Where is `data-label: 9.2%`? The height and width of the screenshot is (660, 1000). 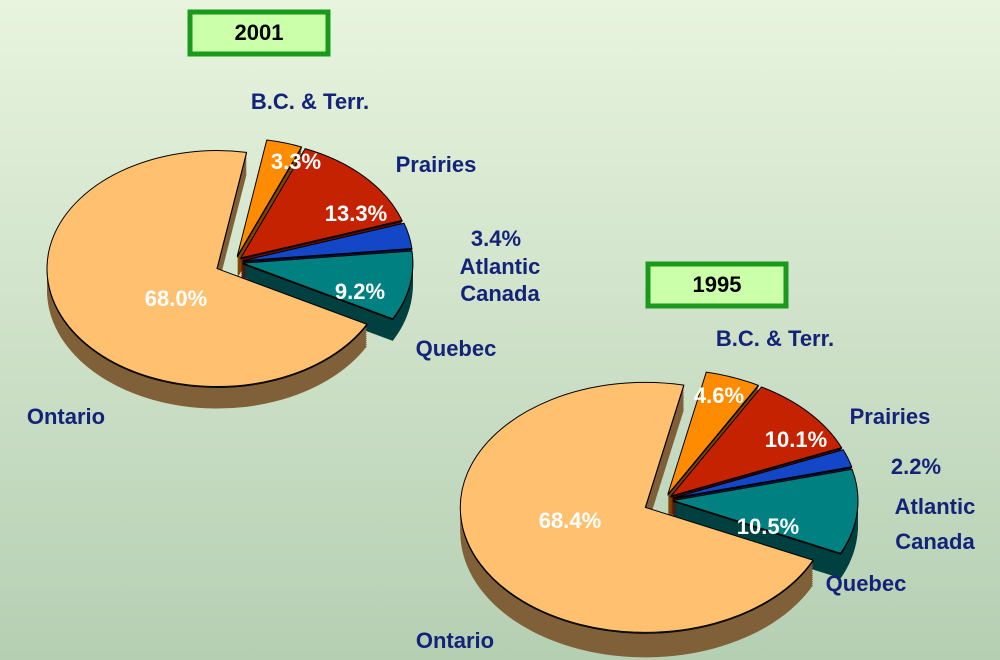 data-label: 9.2% is located at coordinates (360, 291).